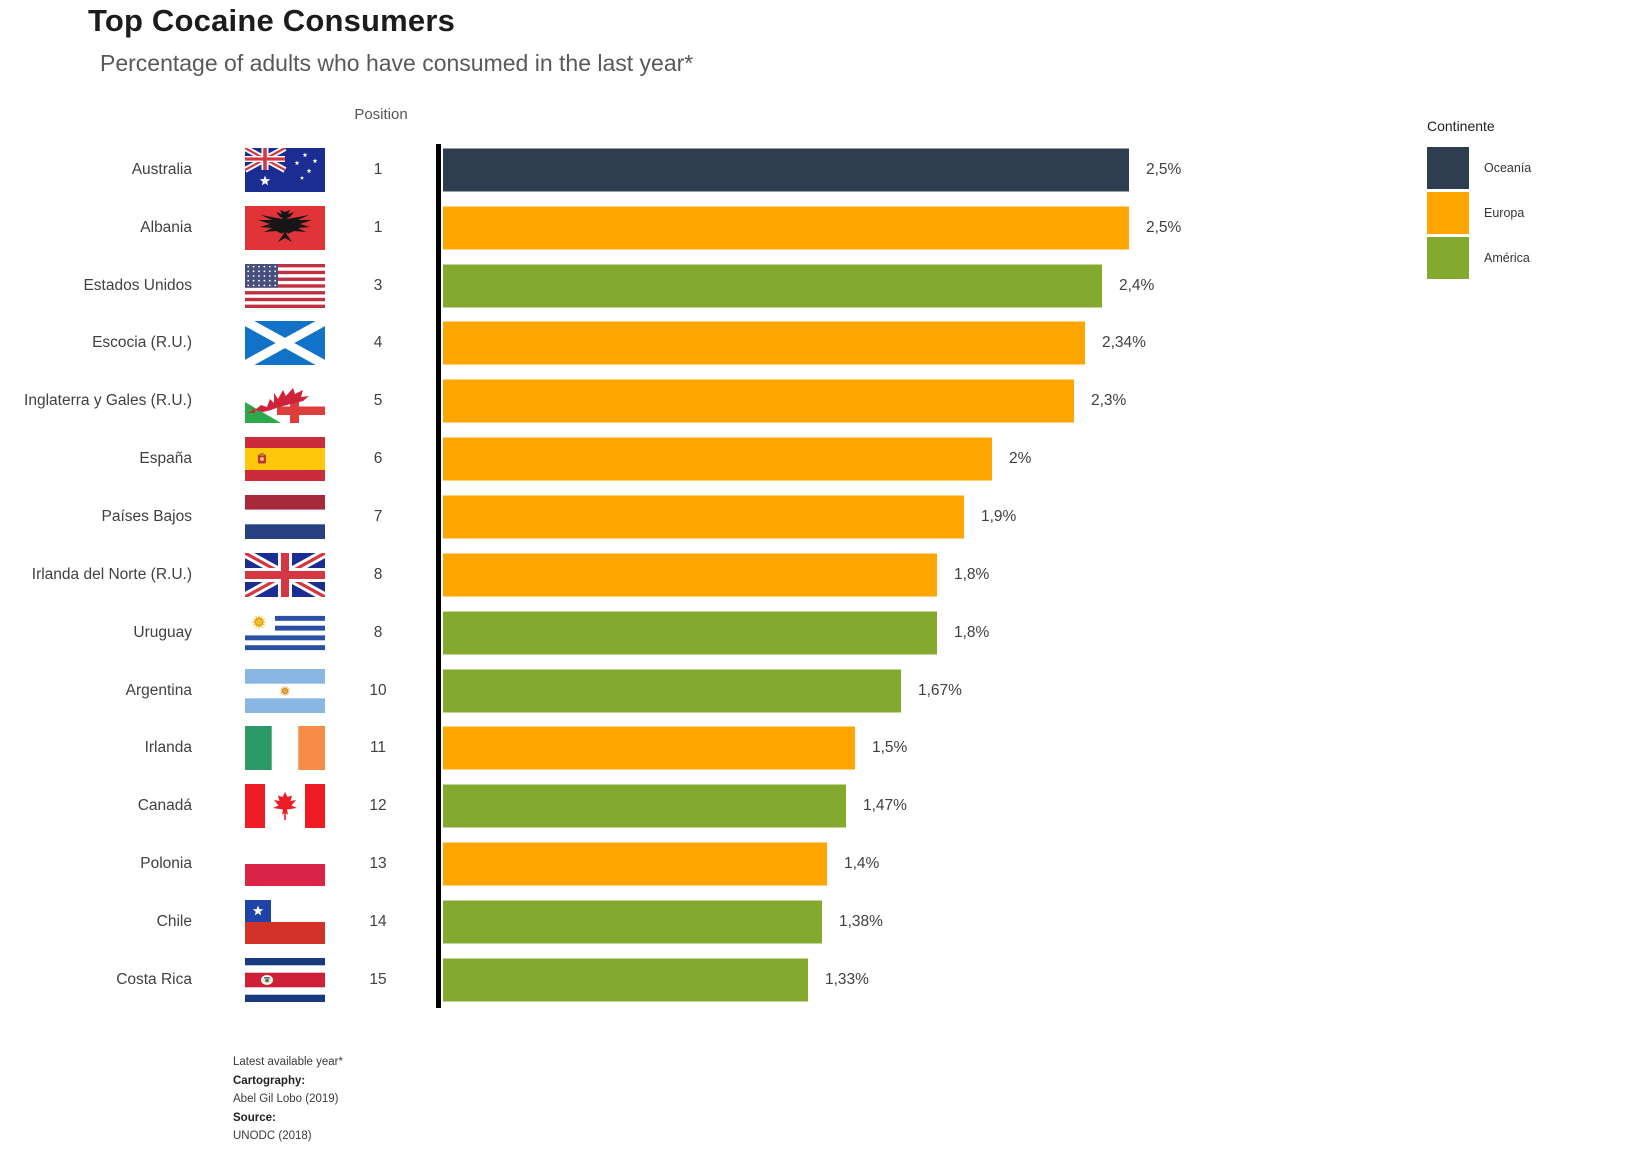  What do you see at coordinates (254, 1117) in the screenshot?
I see `source-label: Source:` at bounding box center [254, 1117].